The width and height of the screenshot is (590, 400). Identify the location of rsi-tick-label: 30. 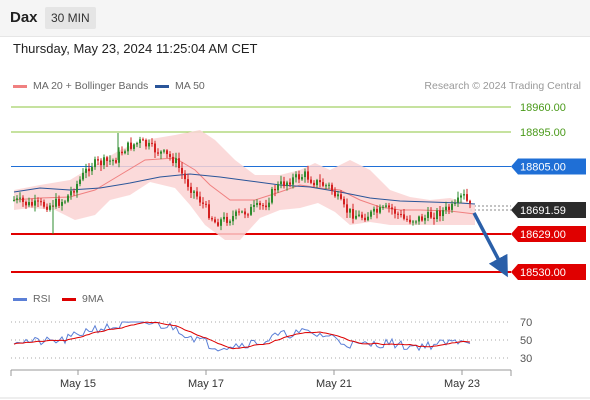
(526, 359).